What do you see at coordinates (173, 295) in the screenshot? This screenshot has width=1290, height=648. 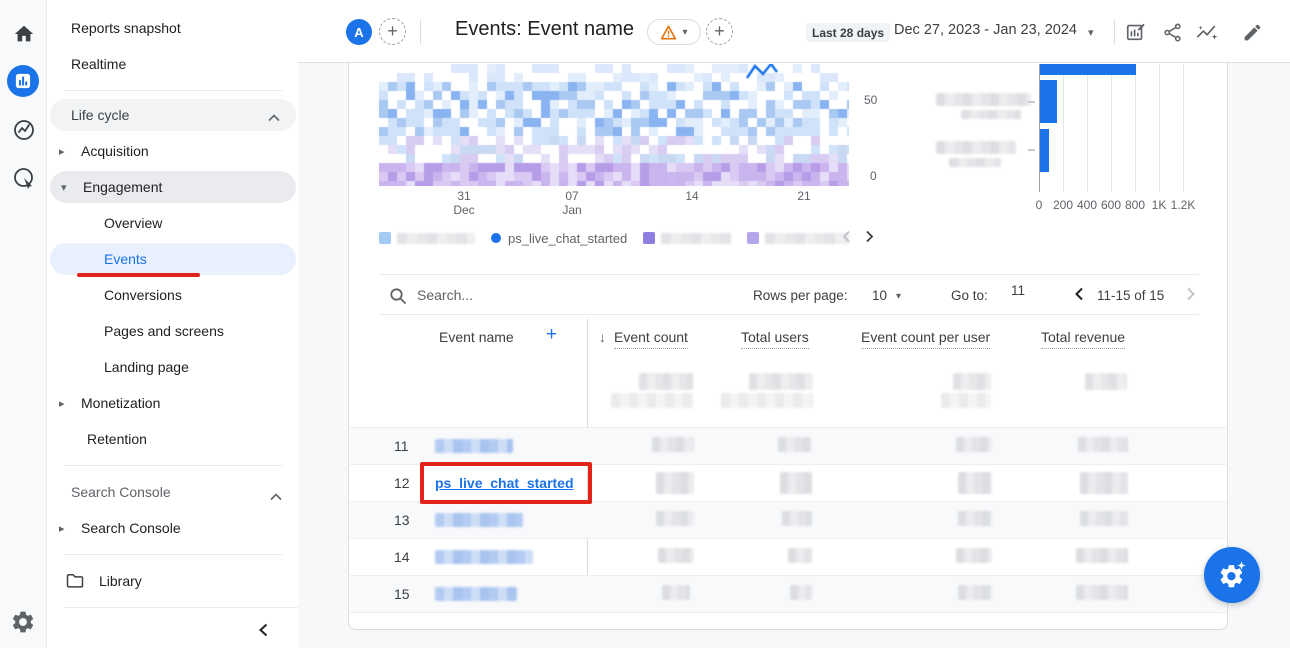 I see `sidebar-item-conversions: Conversions` at bounding box center [173, 295].